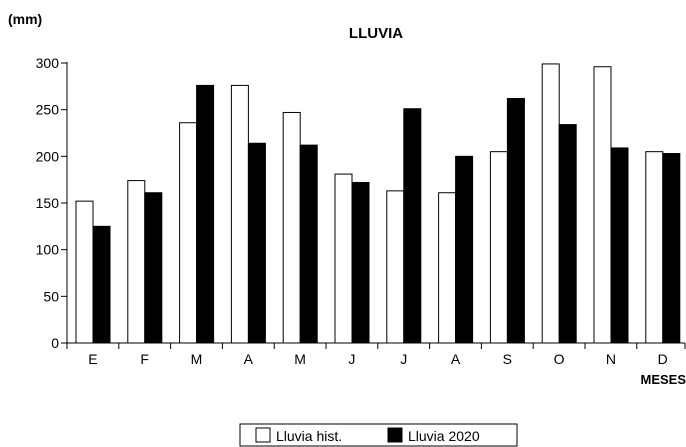  Describe the element at coordinates (611, 359) in the screenshot. I see `x-tick-label: N` at that location.